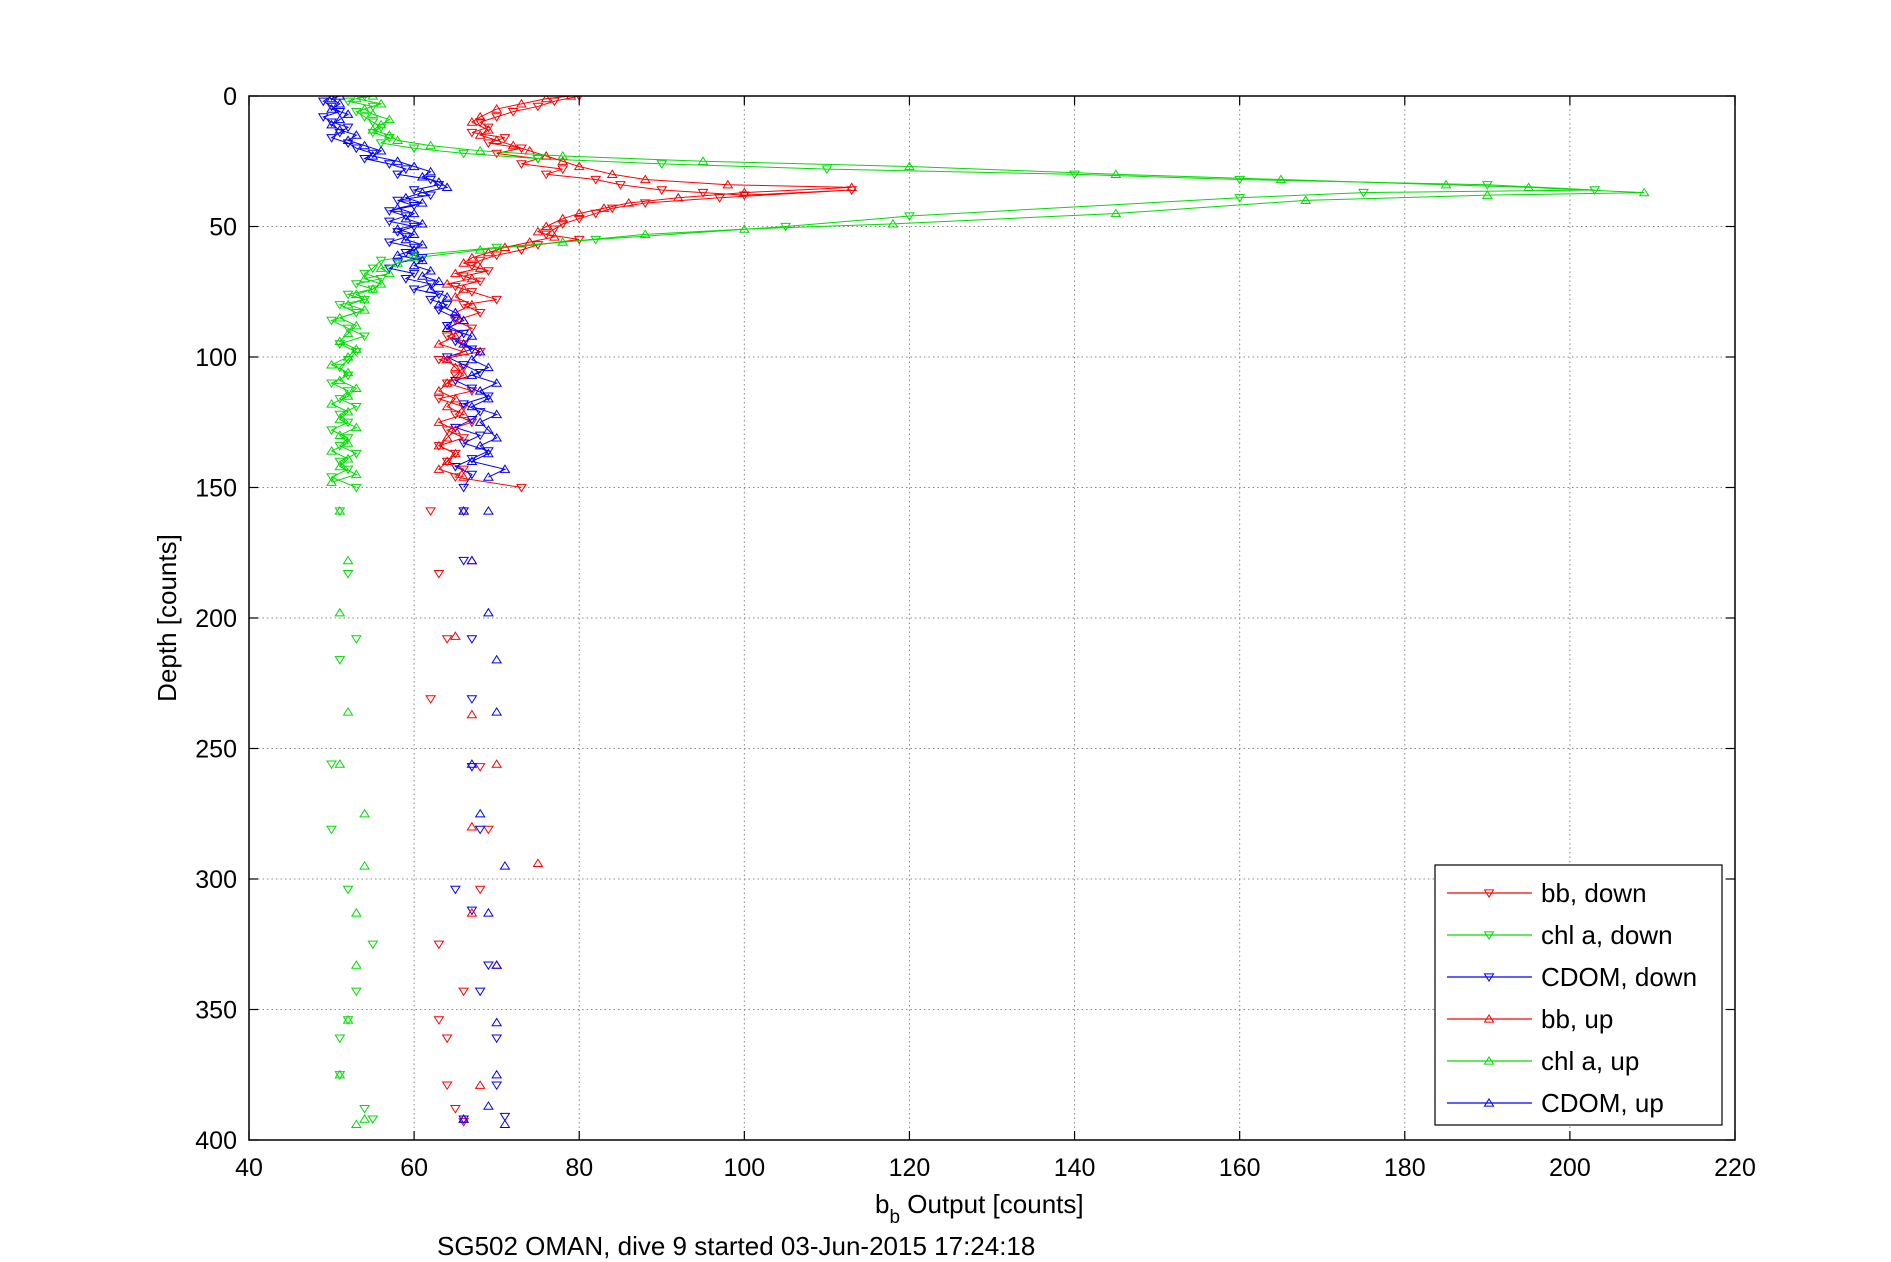 Image resolution: width=1891 pixels, height=1262 pixels. Describe the element at coordinates (1075, 1168) in the screenshot. I see `x-tick-label: 140` at that location.